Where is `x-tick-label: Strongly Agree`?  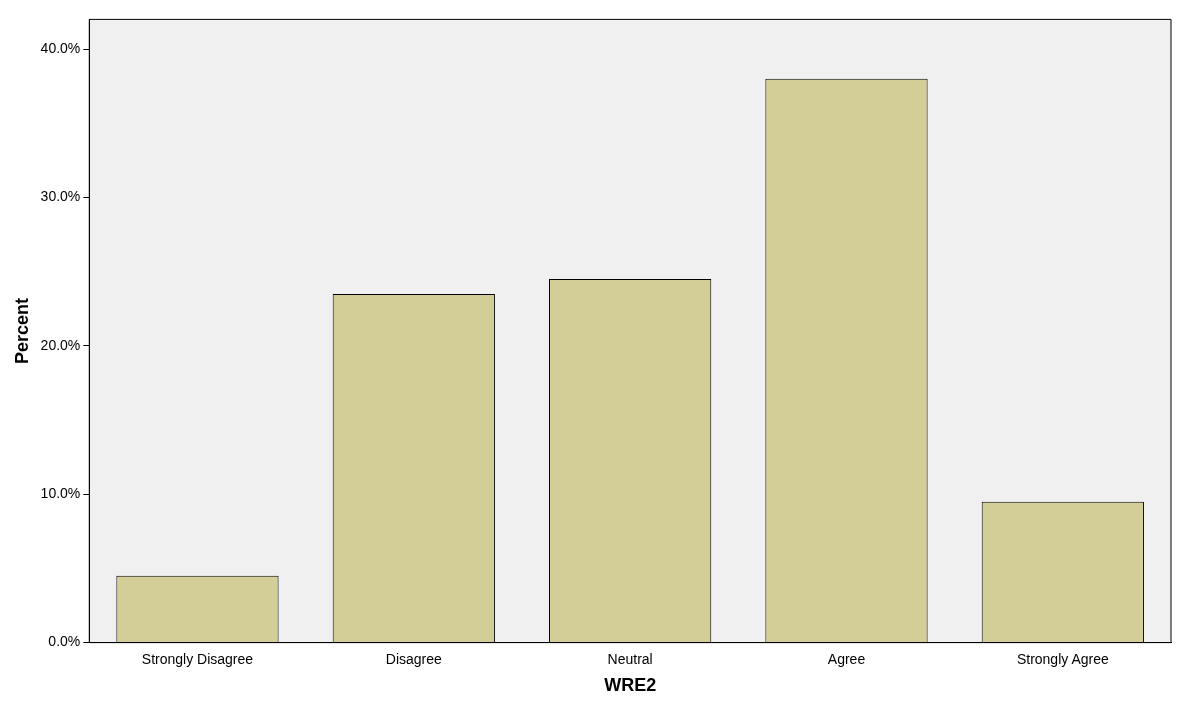 x-tick-label: Strongly Agree is located at coordinates (1062, 658).